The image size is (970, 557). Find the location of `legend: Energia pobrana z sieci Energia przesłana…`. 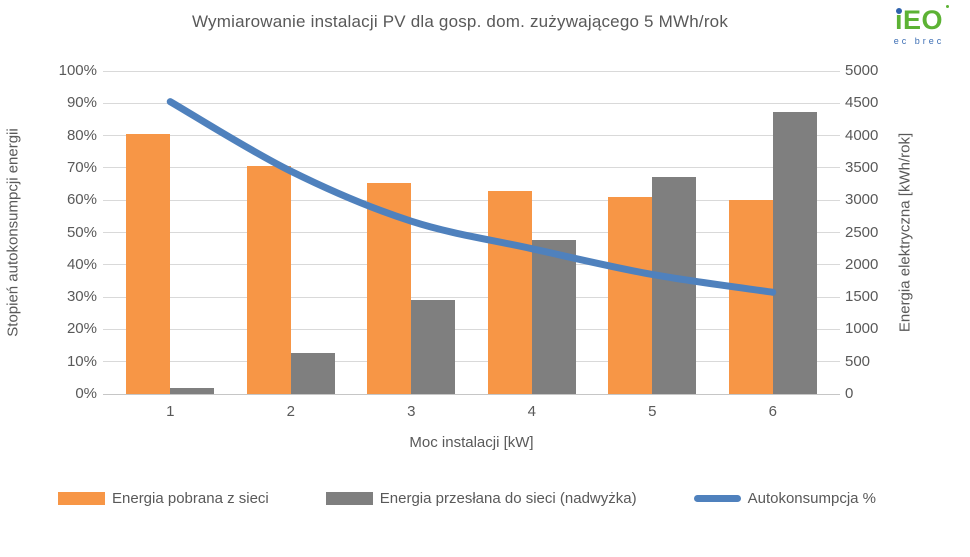

legend: Energia pobrana z sieci Energia przesłana… is located at coordinates (467, 498).